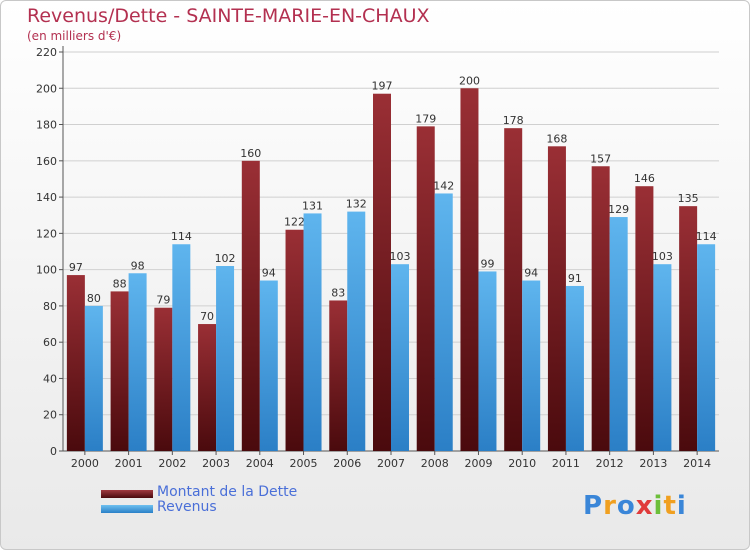  I want to click on data-label-dette-2014: 135, so click(688, 198).